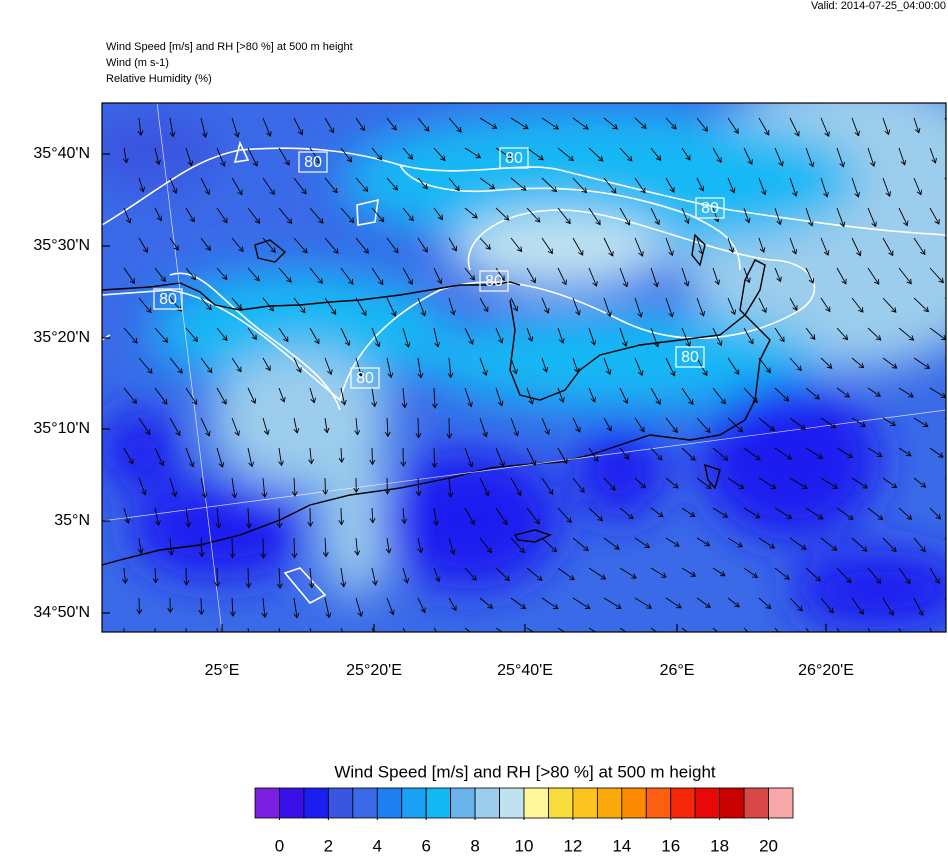 This screenshot has height=859, width=948. Describe the element at coordinates (61, 612) in the screenshot. I see `lat-label: 34°50'N` at that location.